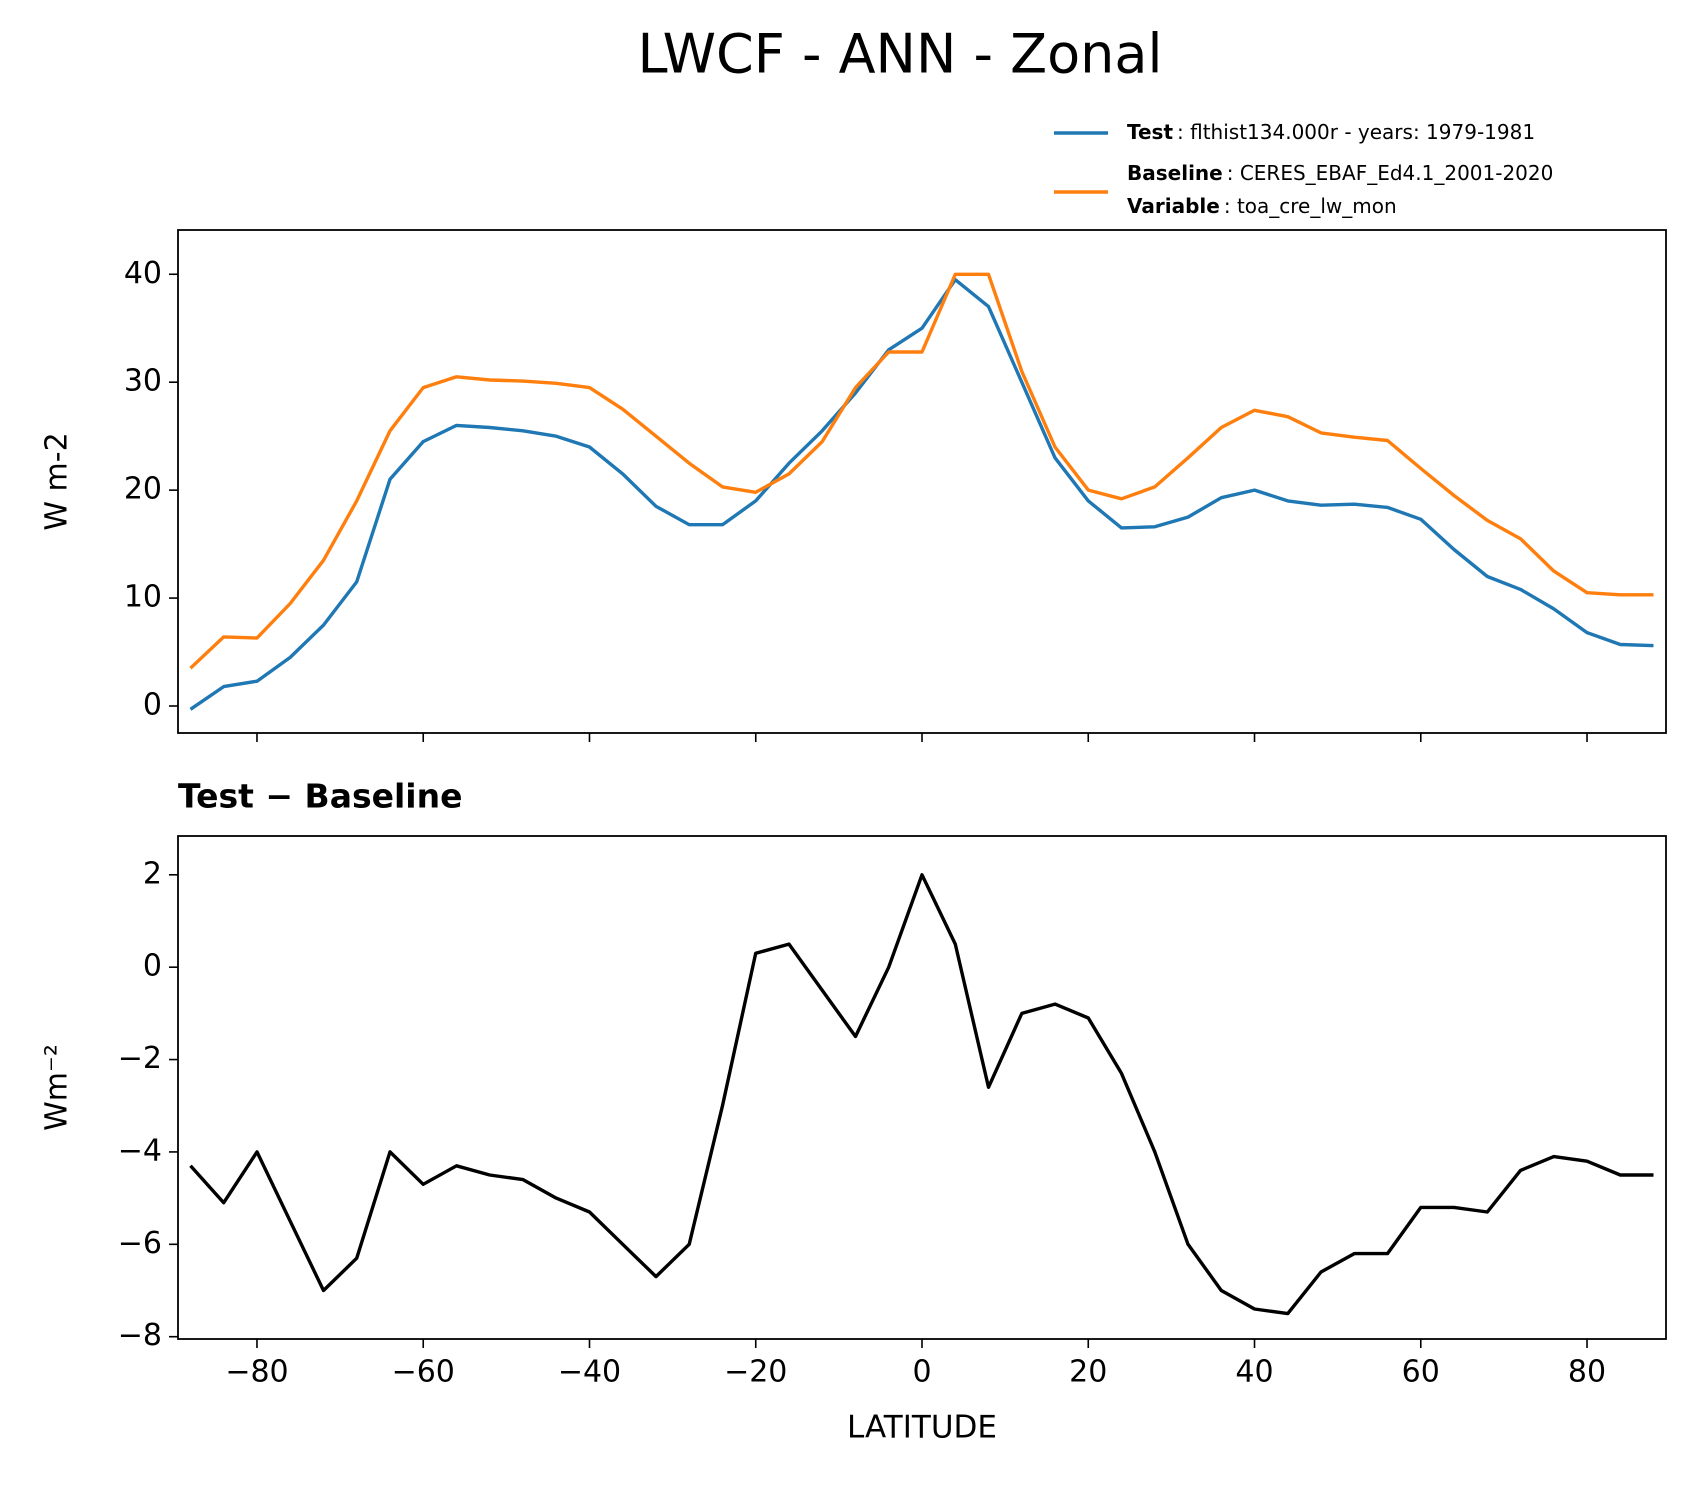 The width and height of the screenshot is (1696, 1496). I want to click on axes-title: Test − Baseline, so click(320, 796).